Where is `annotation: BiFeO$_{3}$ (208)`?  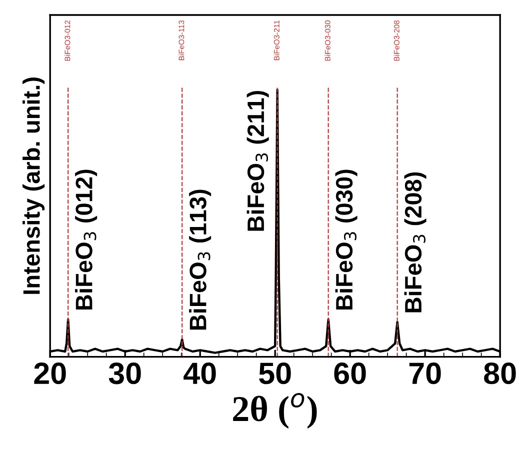 annotation: BiFeO$_{3}$ (208) is located at coordinates (415, 242).